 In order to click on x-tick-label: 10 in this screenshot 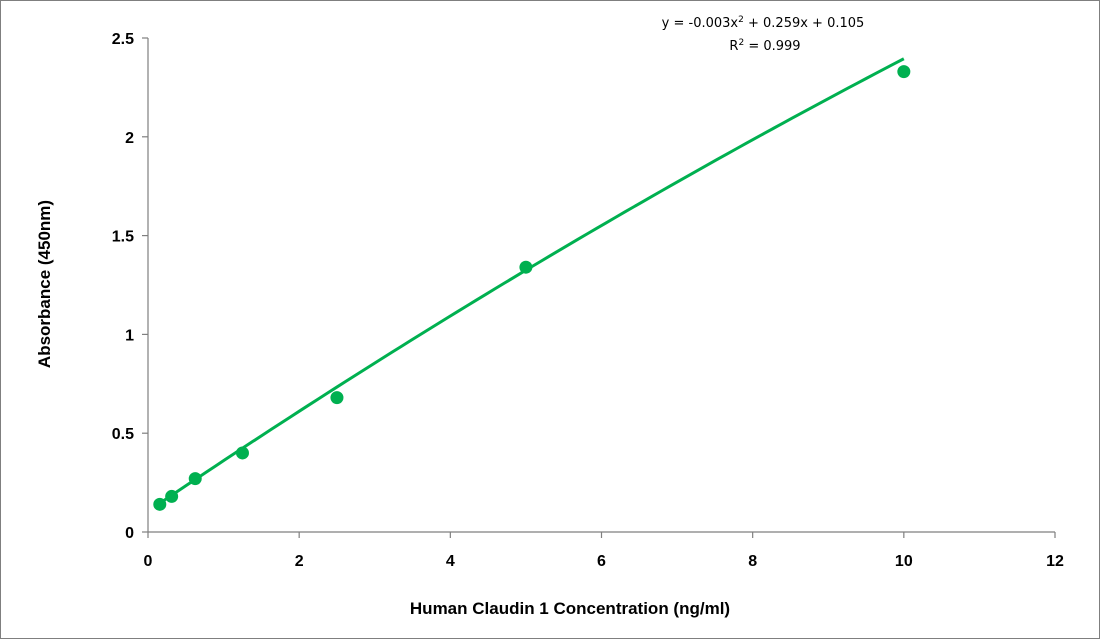, I will do `click(904, 561)`.